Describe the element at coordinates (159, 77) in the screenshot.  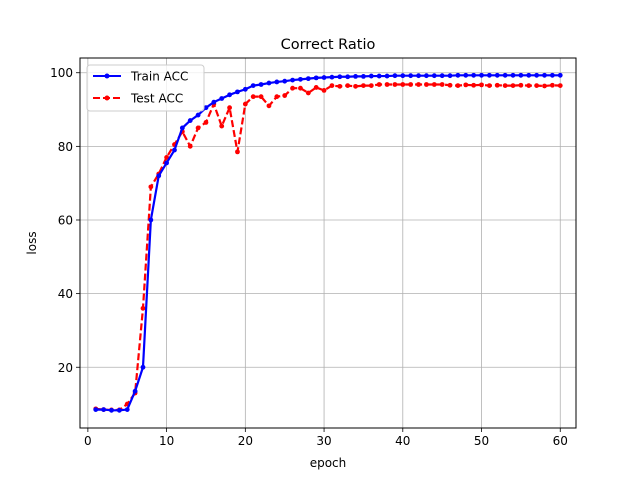
I see `legend-label-train: Train ACC` at that location.